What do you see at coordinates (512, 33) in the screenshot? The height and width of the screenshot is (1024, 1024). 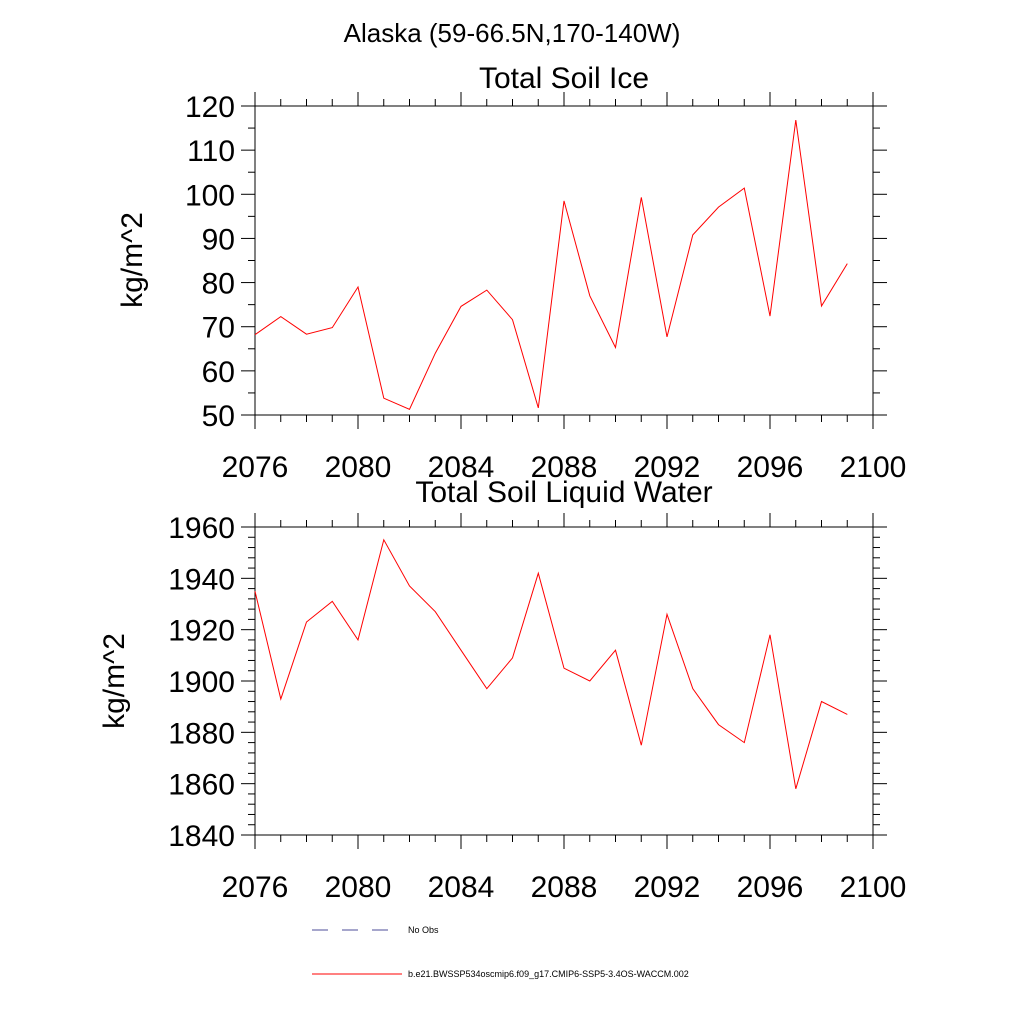 I see `suptitle: Alaska (59-66.5N,170-140W)` at bounding box center [512, 33].